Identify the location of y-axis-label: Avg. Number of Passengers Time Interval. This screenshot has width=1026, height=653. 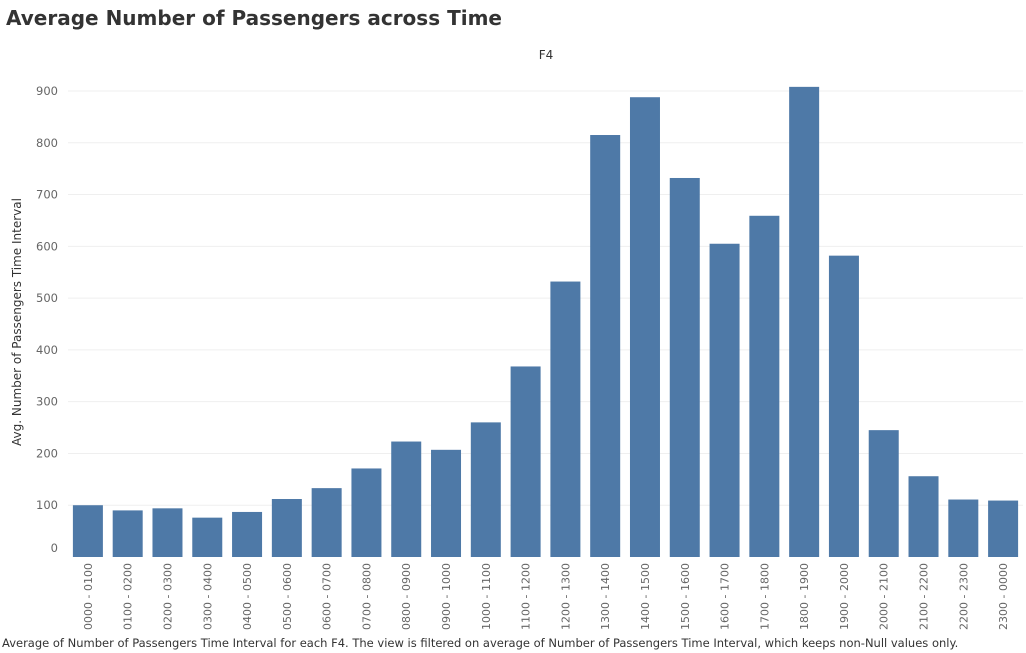
(17, 322).